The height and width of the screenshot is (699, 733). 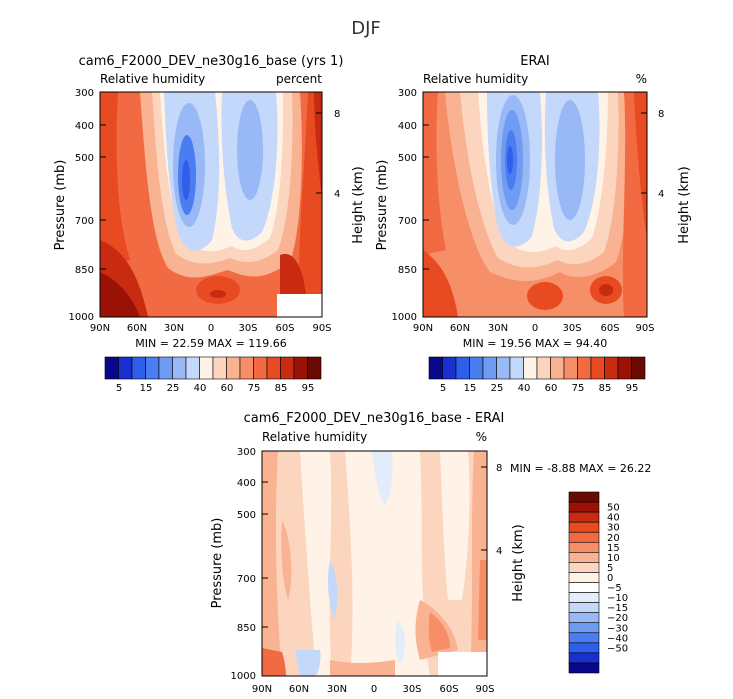 What do you see at coordinates (250, 150) in the screenshot?
I see `model-blob-east-mid` at bounding box center [250, 150].